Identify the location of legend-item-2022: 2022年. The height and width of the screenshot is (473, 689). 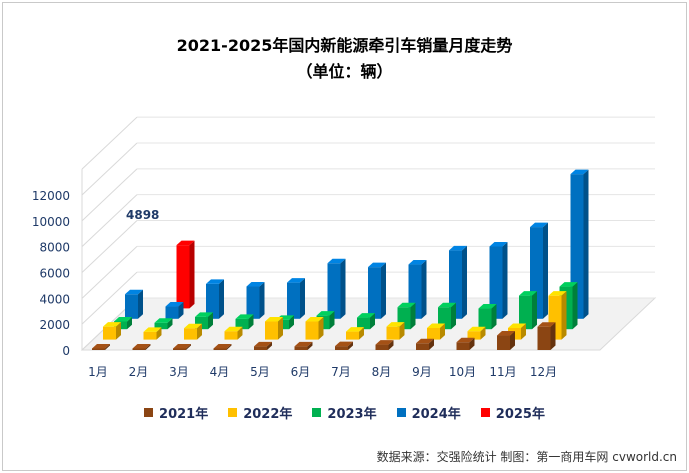
(260, 412).